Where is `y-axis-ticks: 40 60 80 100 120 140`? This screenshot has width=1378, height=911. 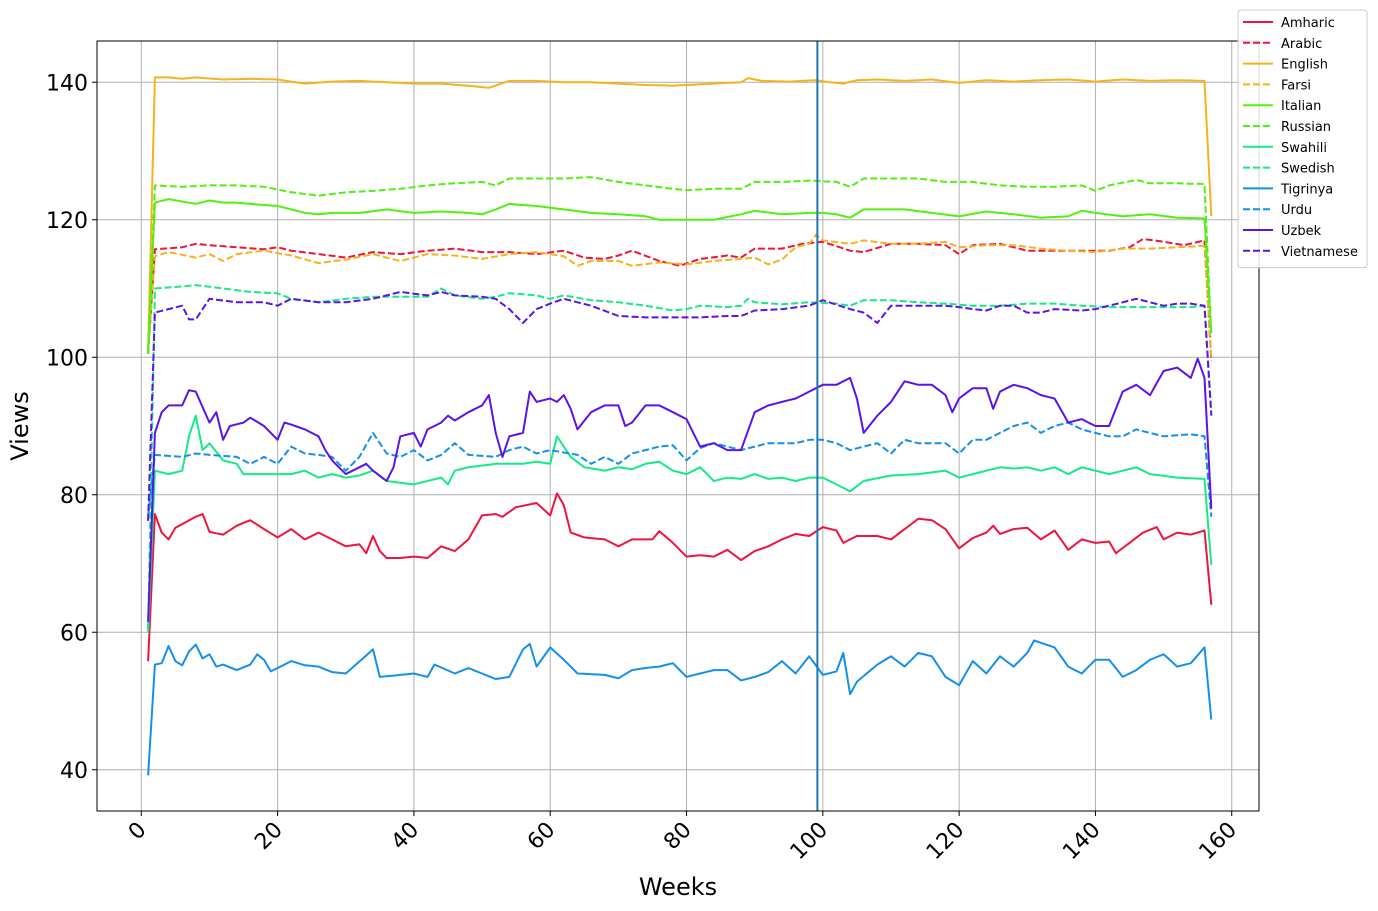 y-axis-ticks: 40 60 80 100 120 140 is located at coordinates (71, 427).